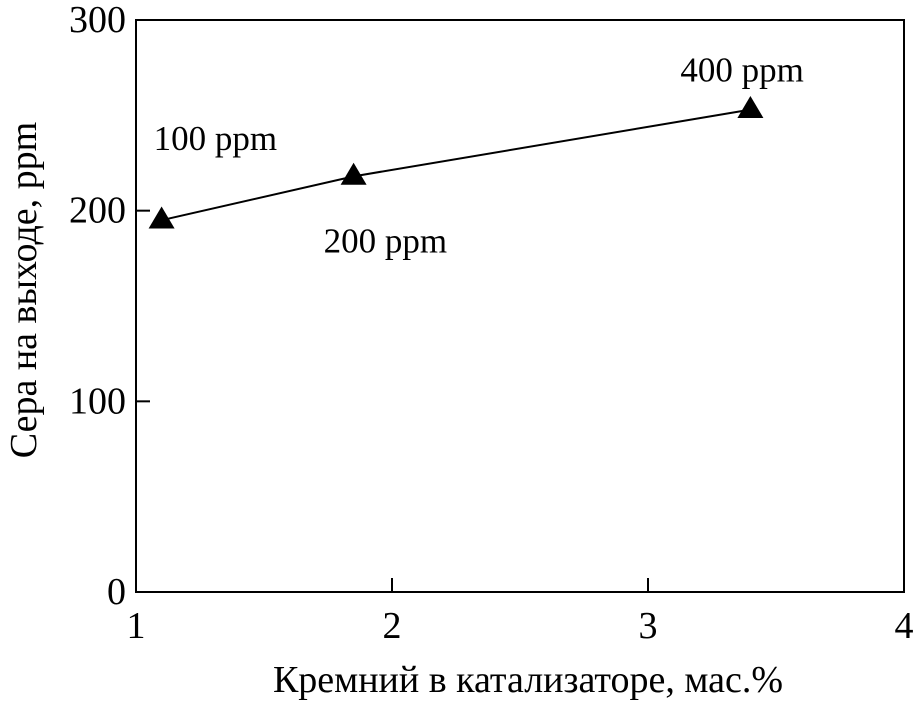  What do you see at coordinates (904, 626) in the screenshot?
I see `x-tick-label: 4` at bounding box center [904, 626].